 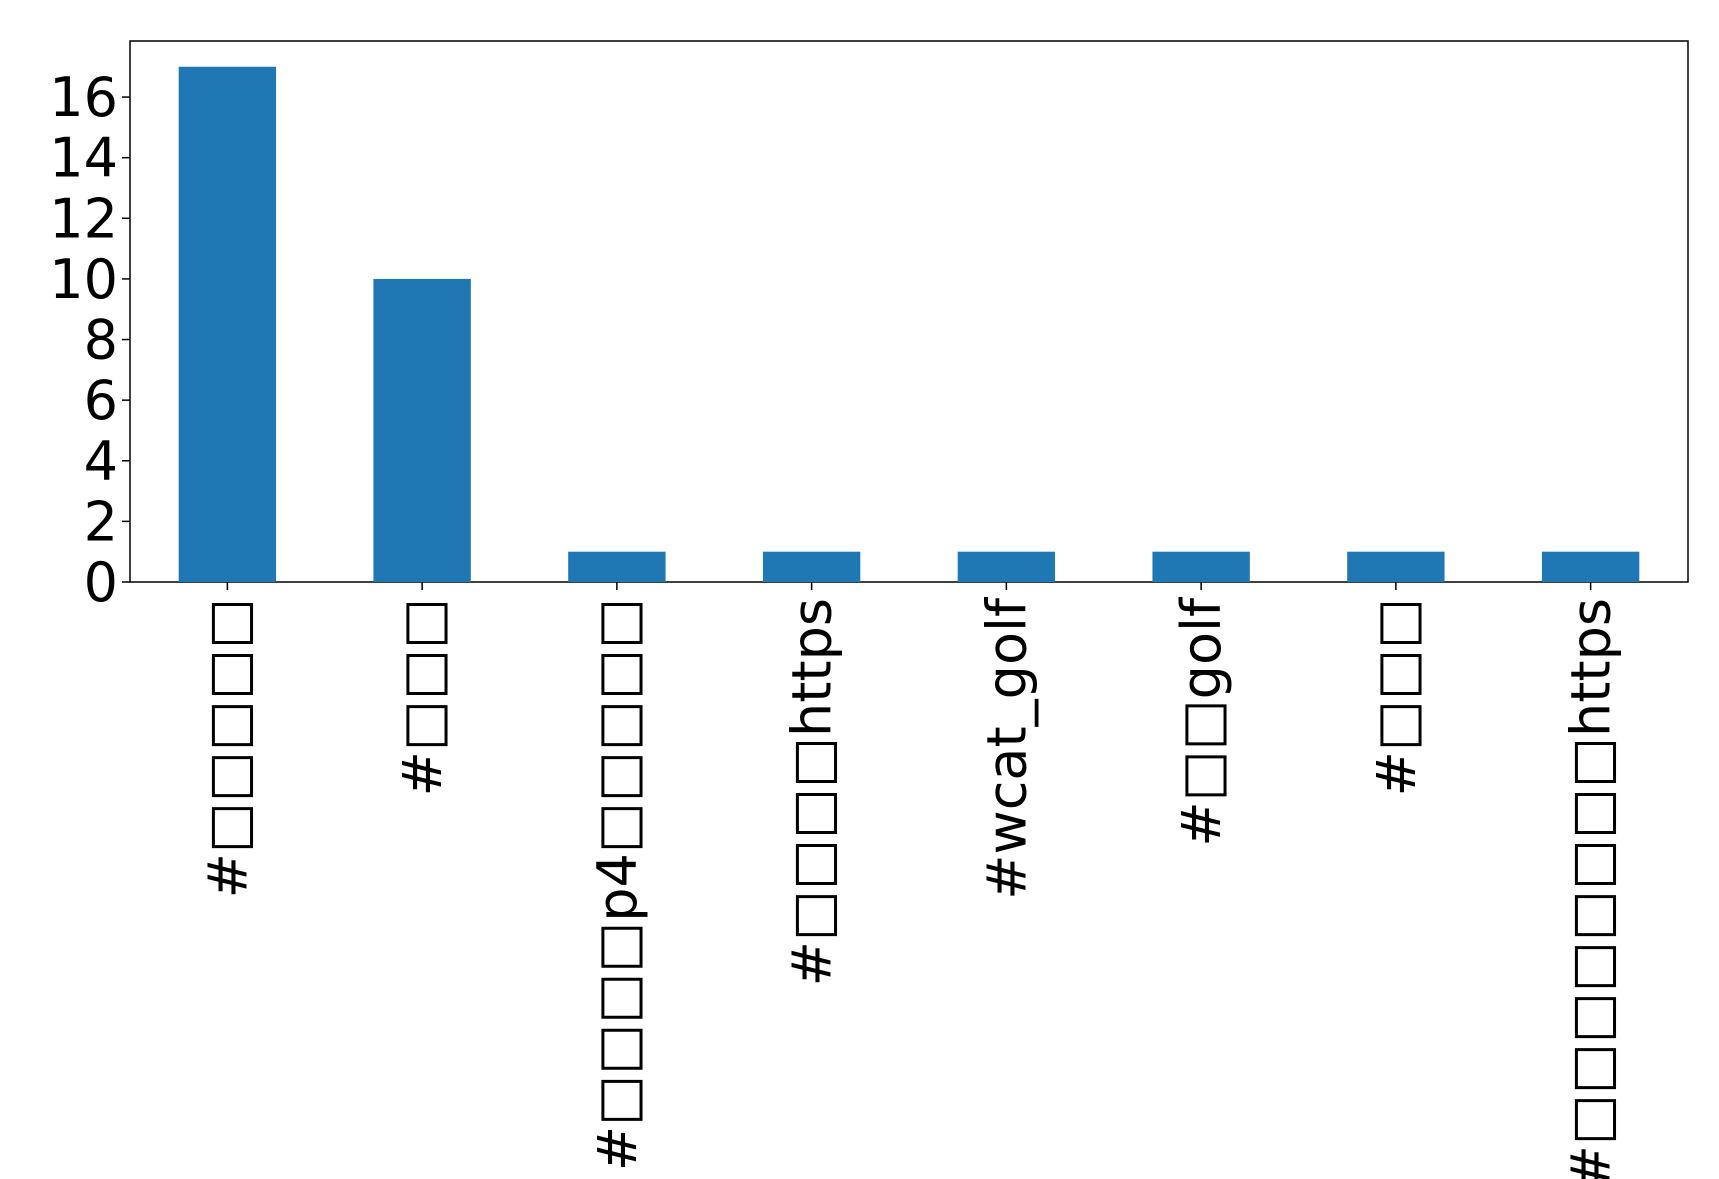 What do you see at coordinates (1201, 721) in the screenshot?
I see `x-tick-label: #□□golf` at bounding box center [1201, 721].